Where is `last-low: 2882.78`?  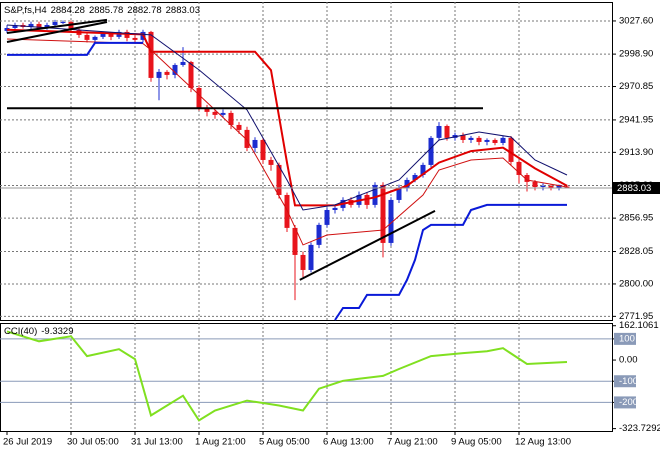
last-low: 2882.78 is located at coordinates (144, 10).